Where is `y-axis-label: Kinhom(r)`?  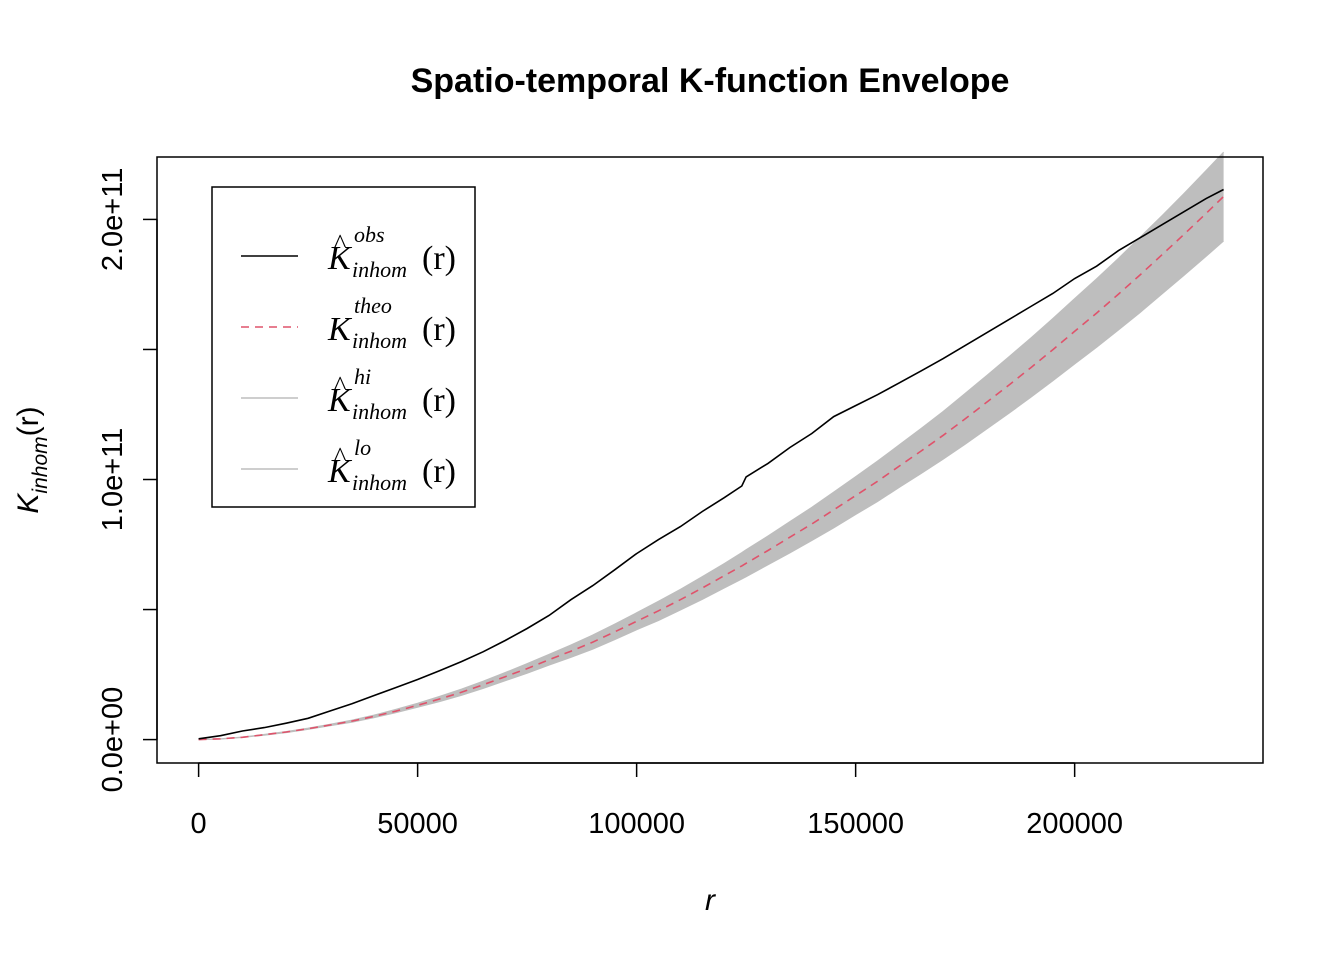
y-axis-label: Kinhom(r) is located at coordinates (32, 459).